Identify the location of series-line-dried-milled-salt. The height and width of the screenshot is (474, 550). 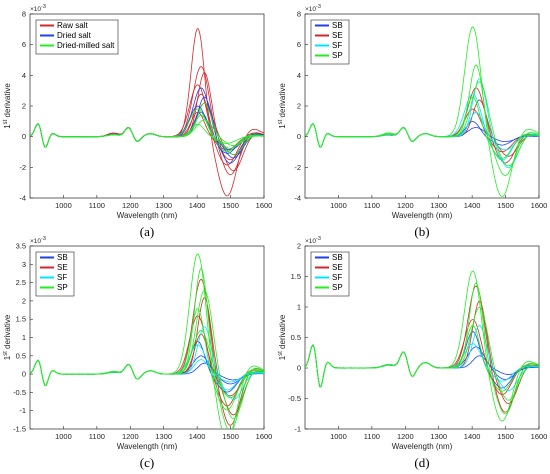
(147, 135).